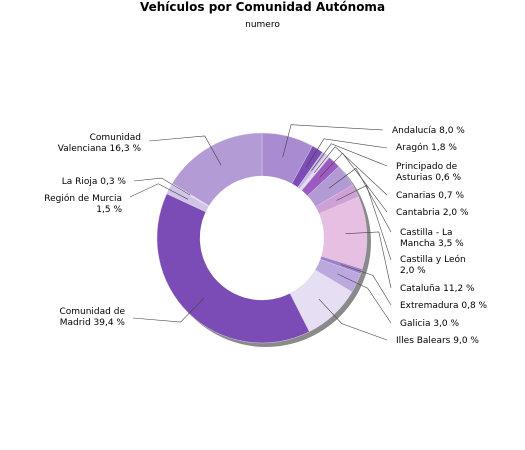  I want to click on slice-label-2: Principado de Asturias 0,6 %, so click(429, 172).